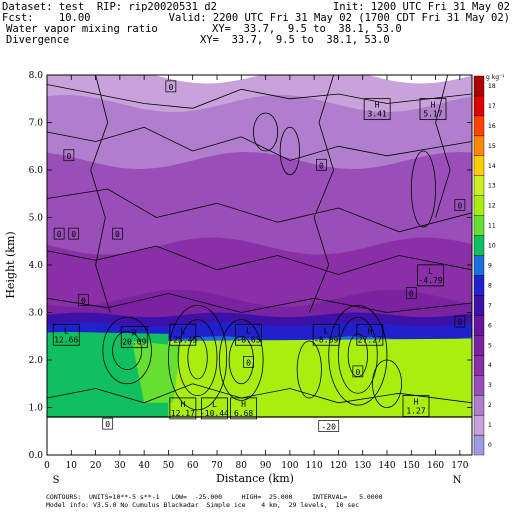  I want to click on extremum-value: 12.66, so click(66, 339).